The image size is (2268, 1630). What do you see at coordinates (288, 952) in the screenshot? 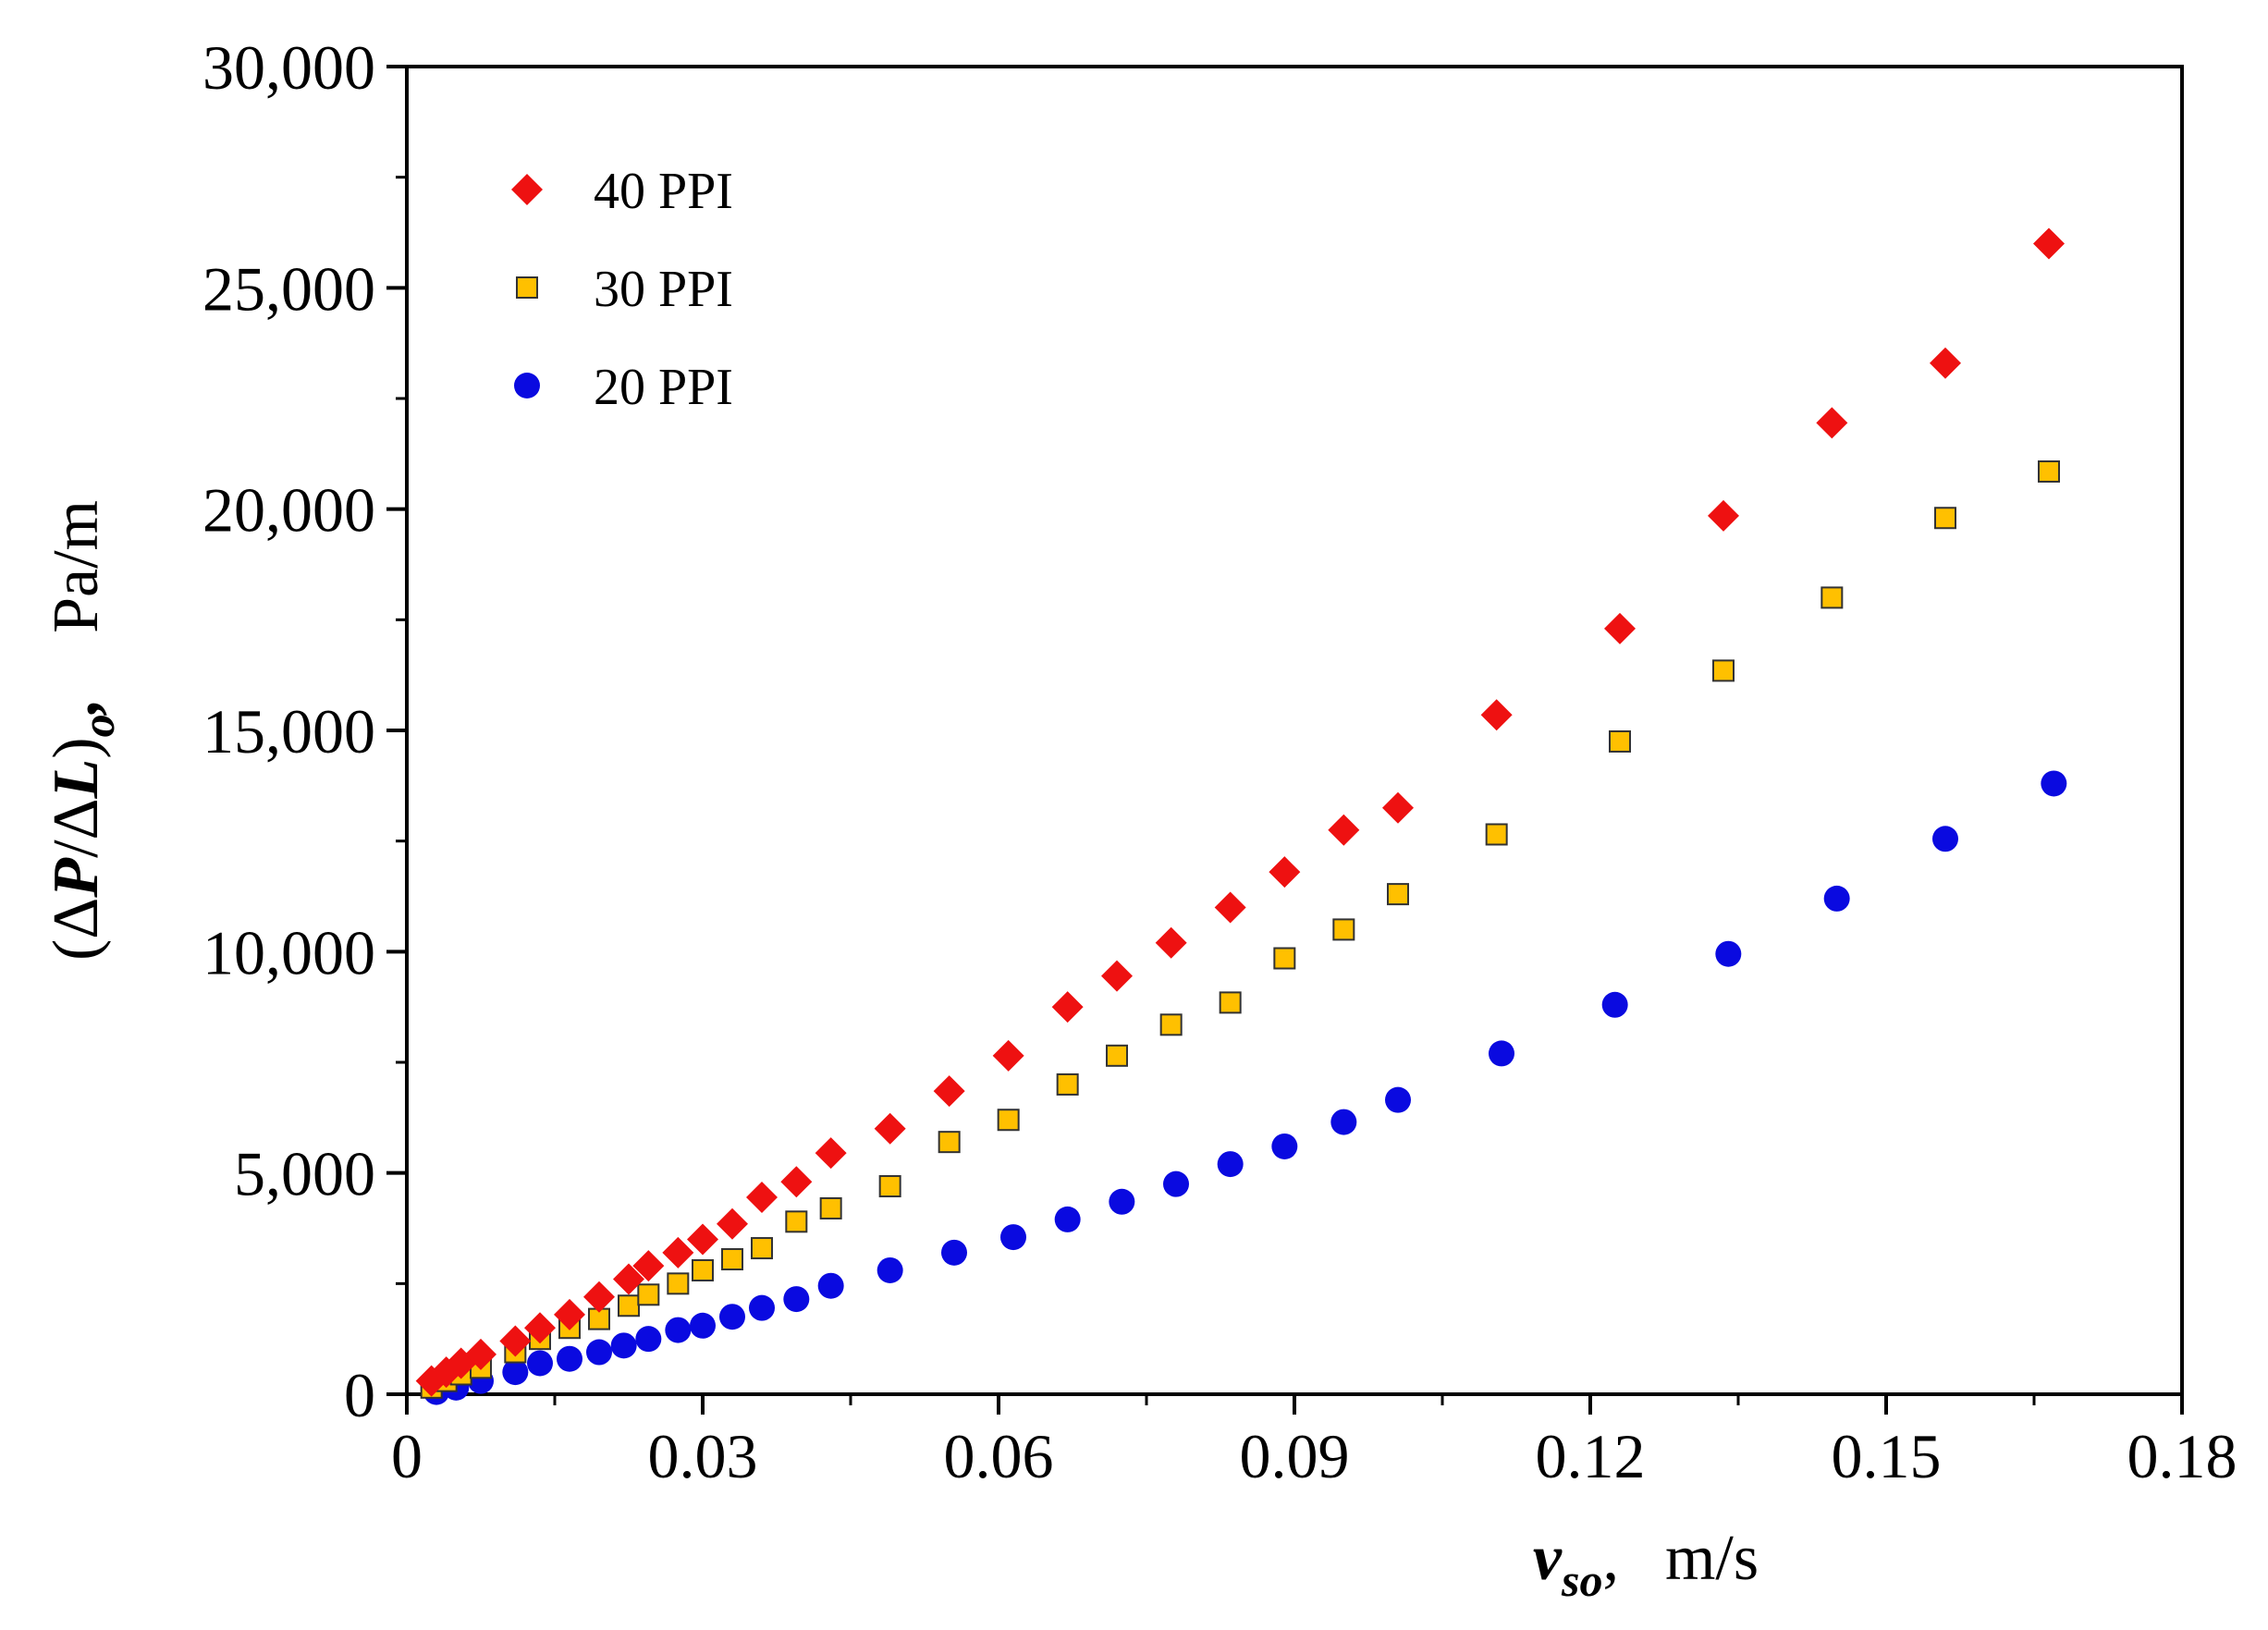
I see `y-tick-label: 10,000` at bounding box center [288, 952].